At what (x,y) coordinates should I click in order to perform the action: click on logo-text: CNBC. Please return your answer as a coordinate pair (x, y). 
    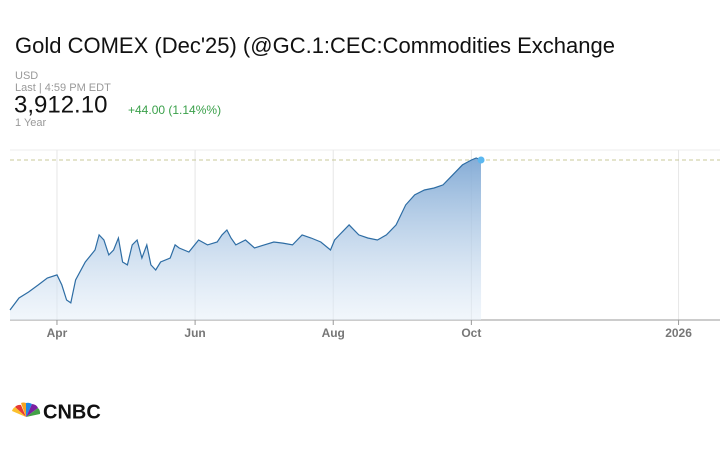
    Looking at the image, I should click on (72, 412).